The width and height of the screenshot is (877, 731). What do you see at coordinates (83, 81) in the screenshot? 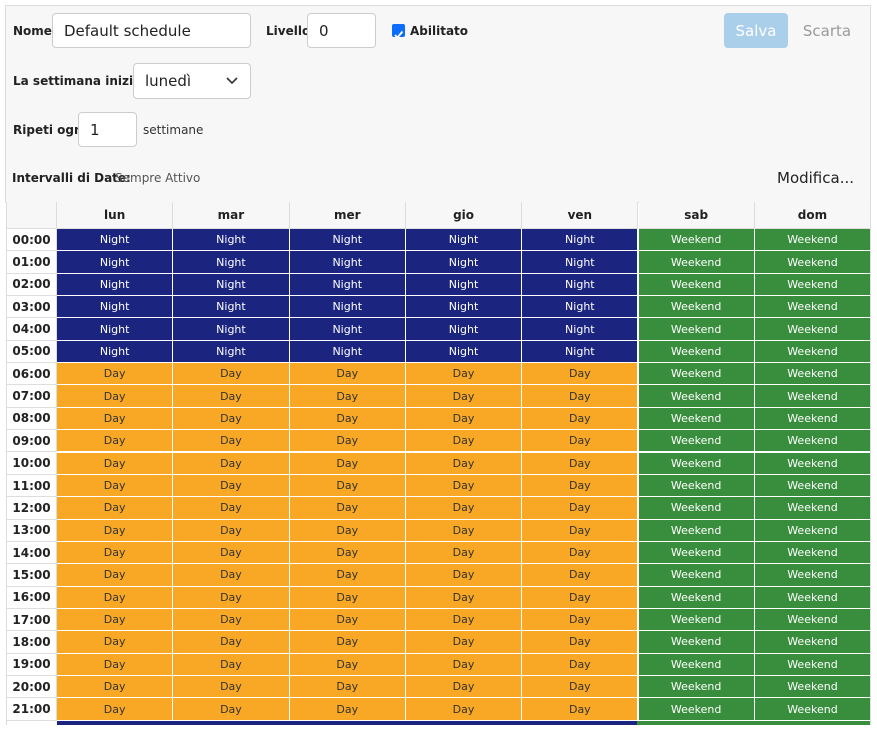
I see `week-start-label: La settimana inizia il` at bounding box center [83, 81].